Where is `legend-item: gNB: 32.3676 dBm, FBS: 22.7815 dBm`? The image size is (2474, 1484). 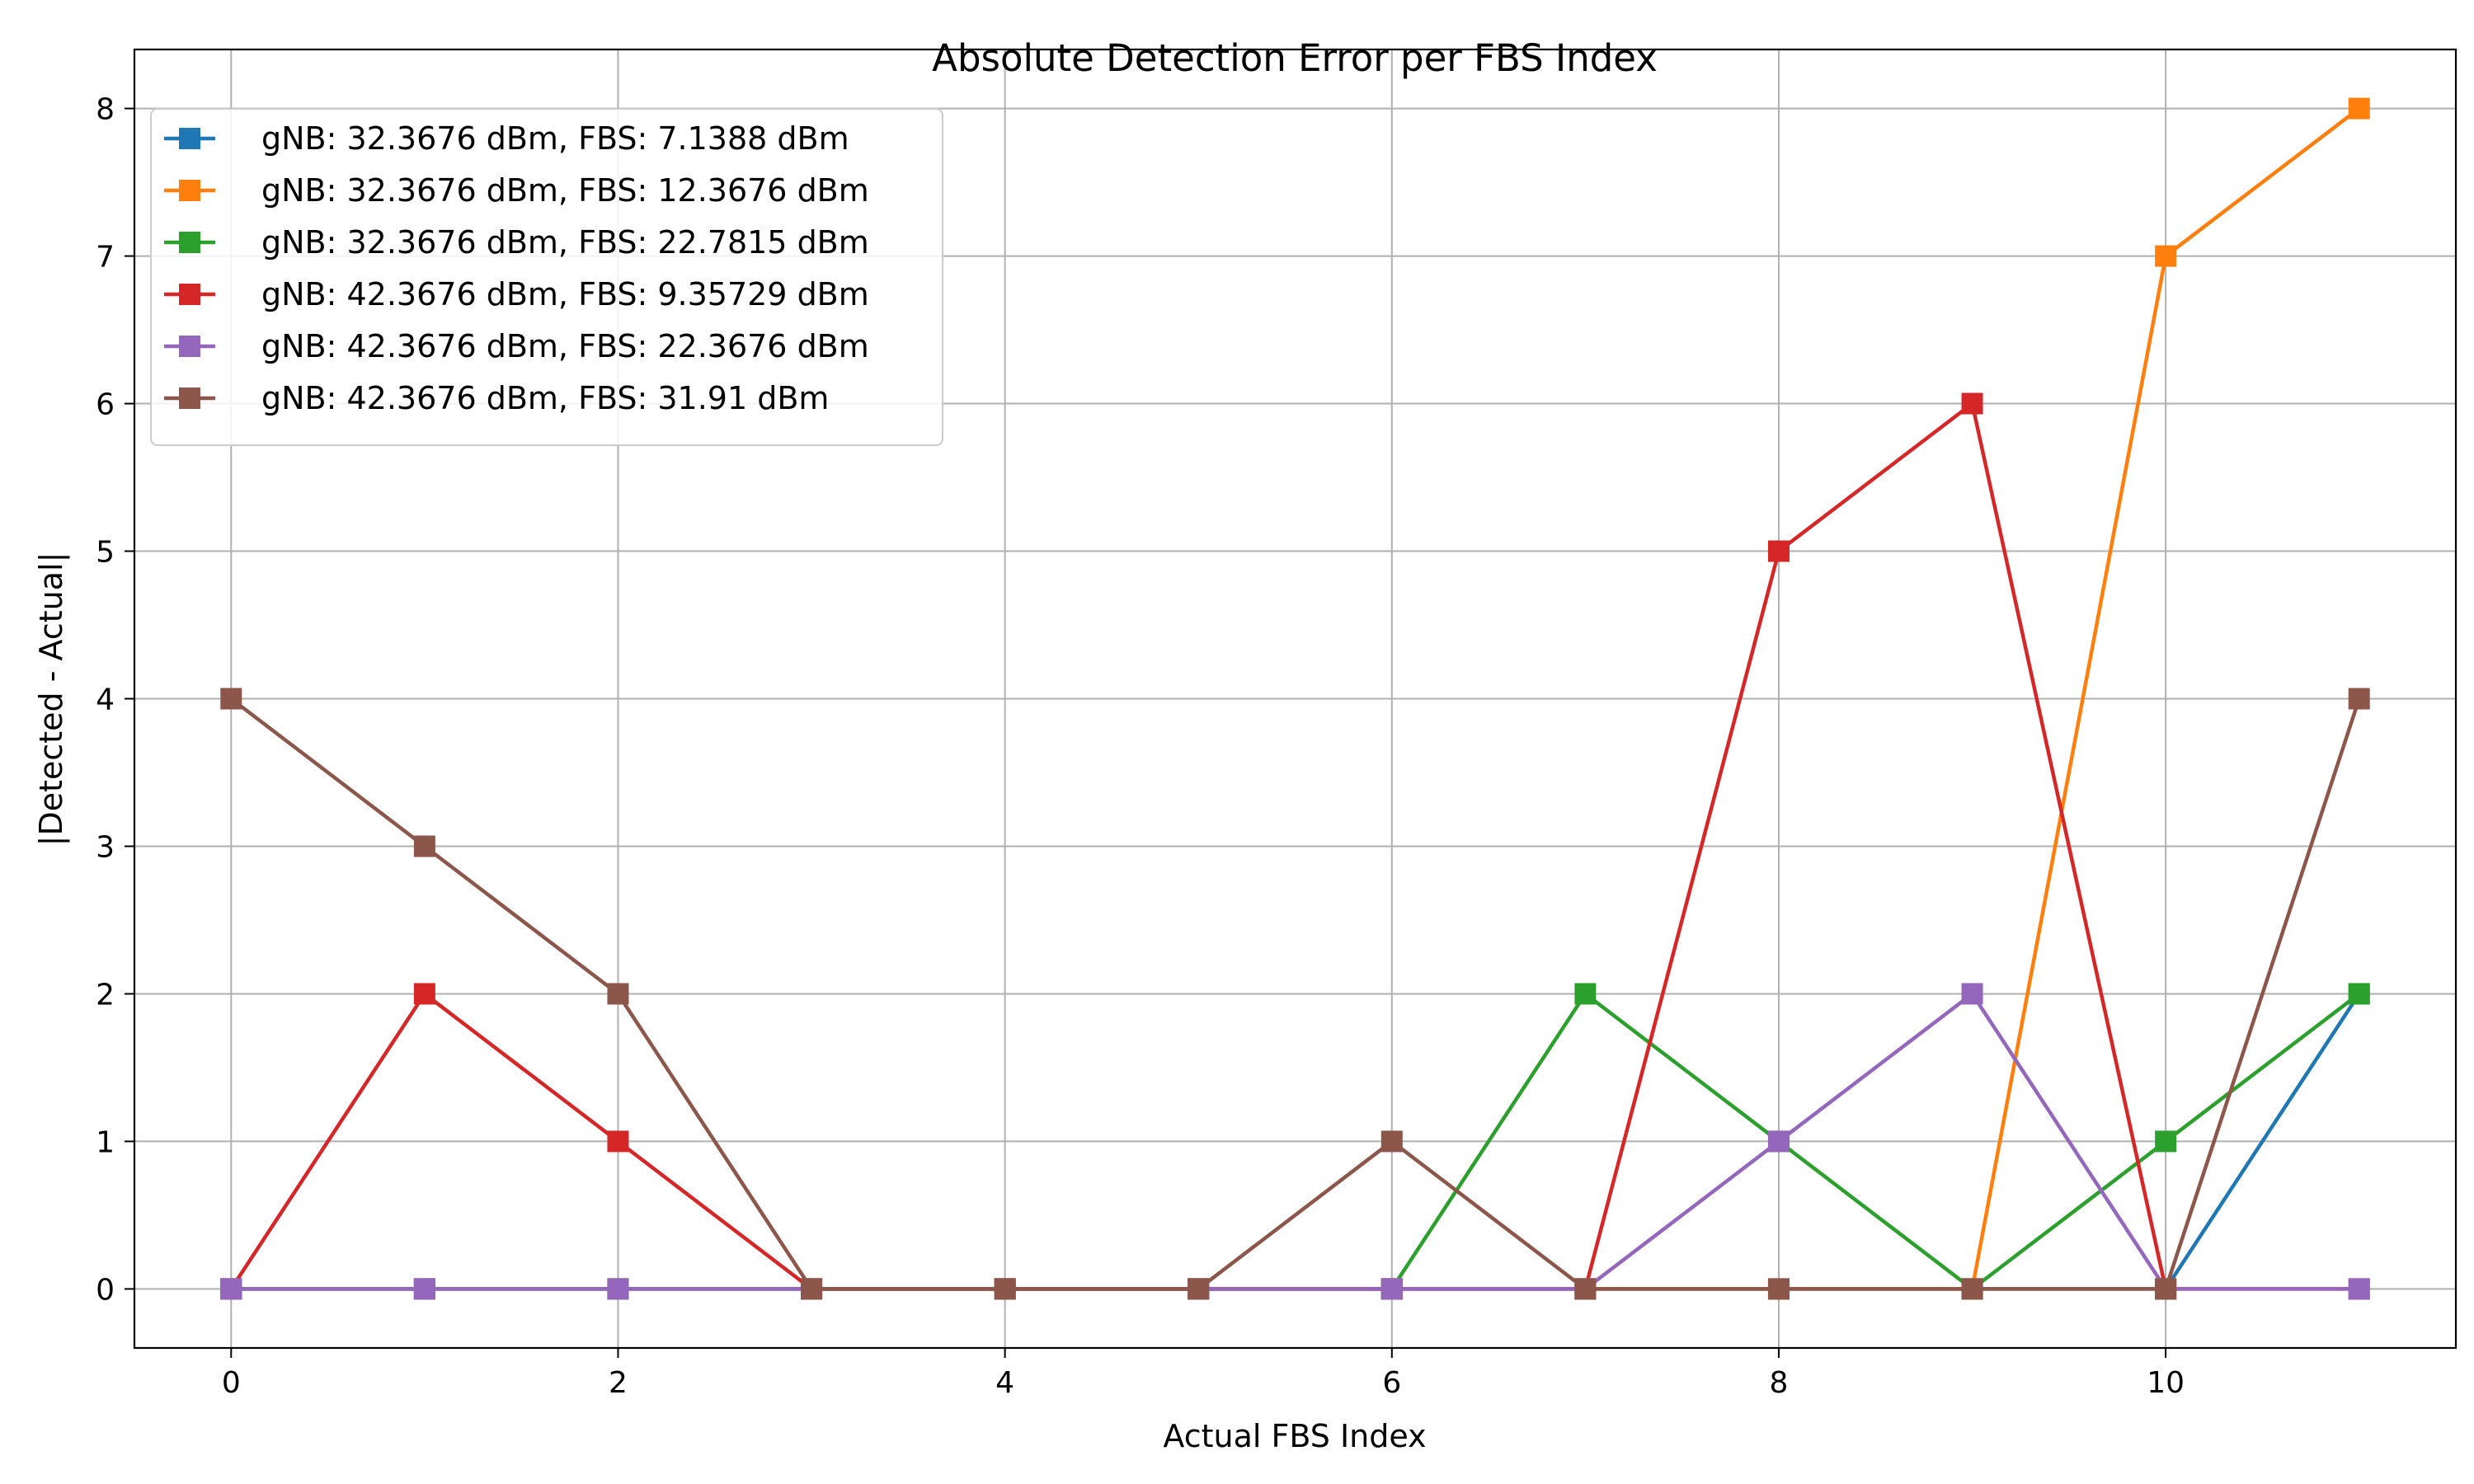
legend-item: gNB: 32.3676 dBm, FBS: 22.7815 dBm is located at coordinates (516, 242).